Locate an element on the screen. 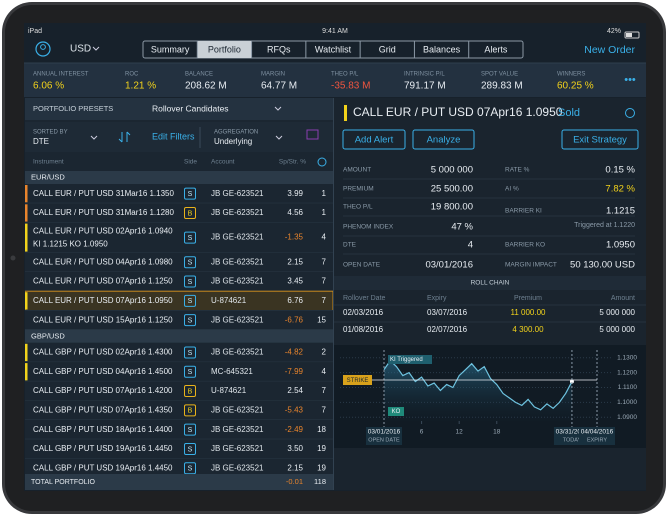 The height and width of the screenshot is (531, 668). preset-value: Rollover Candidates is located at coordinates (190, 108).